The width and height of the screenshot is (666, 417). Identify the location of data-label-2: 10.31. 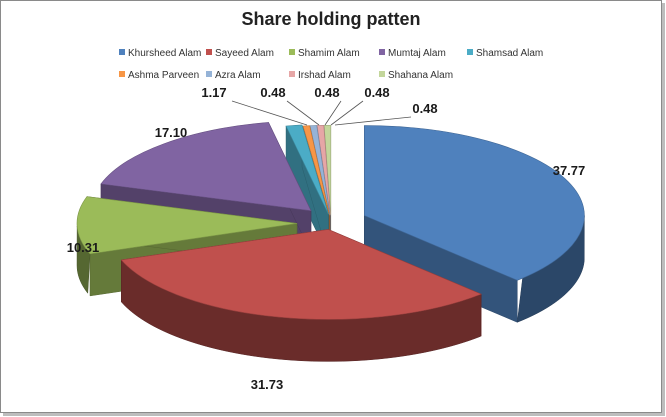
(83, 247).